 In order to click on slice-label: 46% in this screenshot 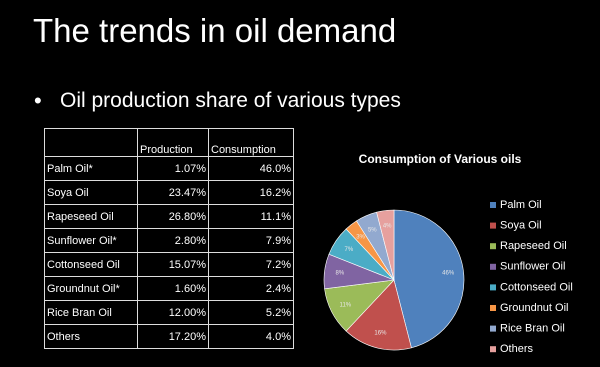, I will do `click(448, 274)`.